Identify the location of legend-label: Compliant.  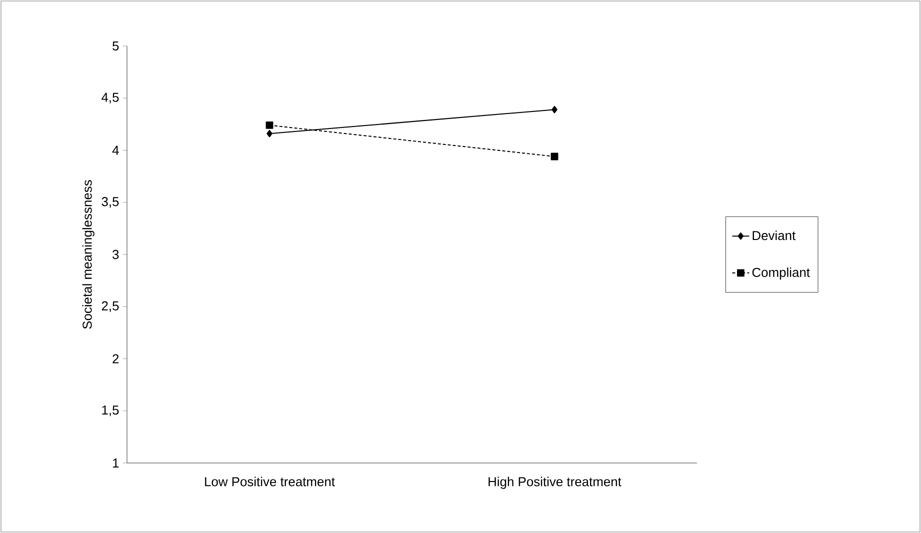
(781, 273).